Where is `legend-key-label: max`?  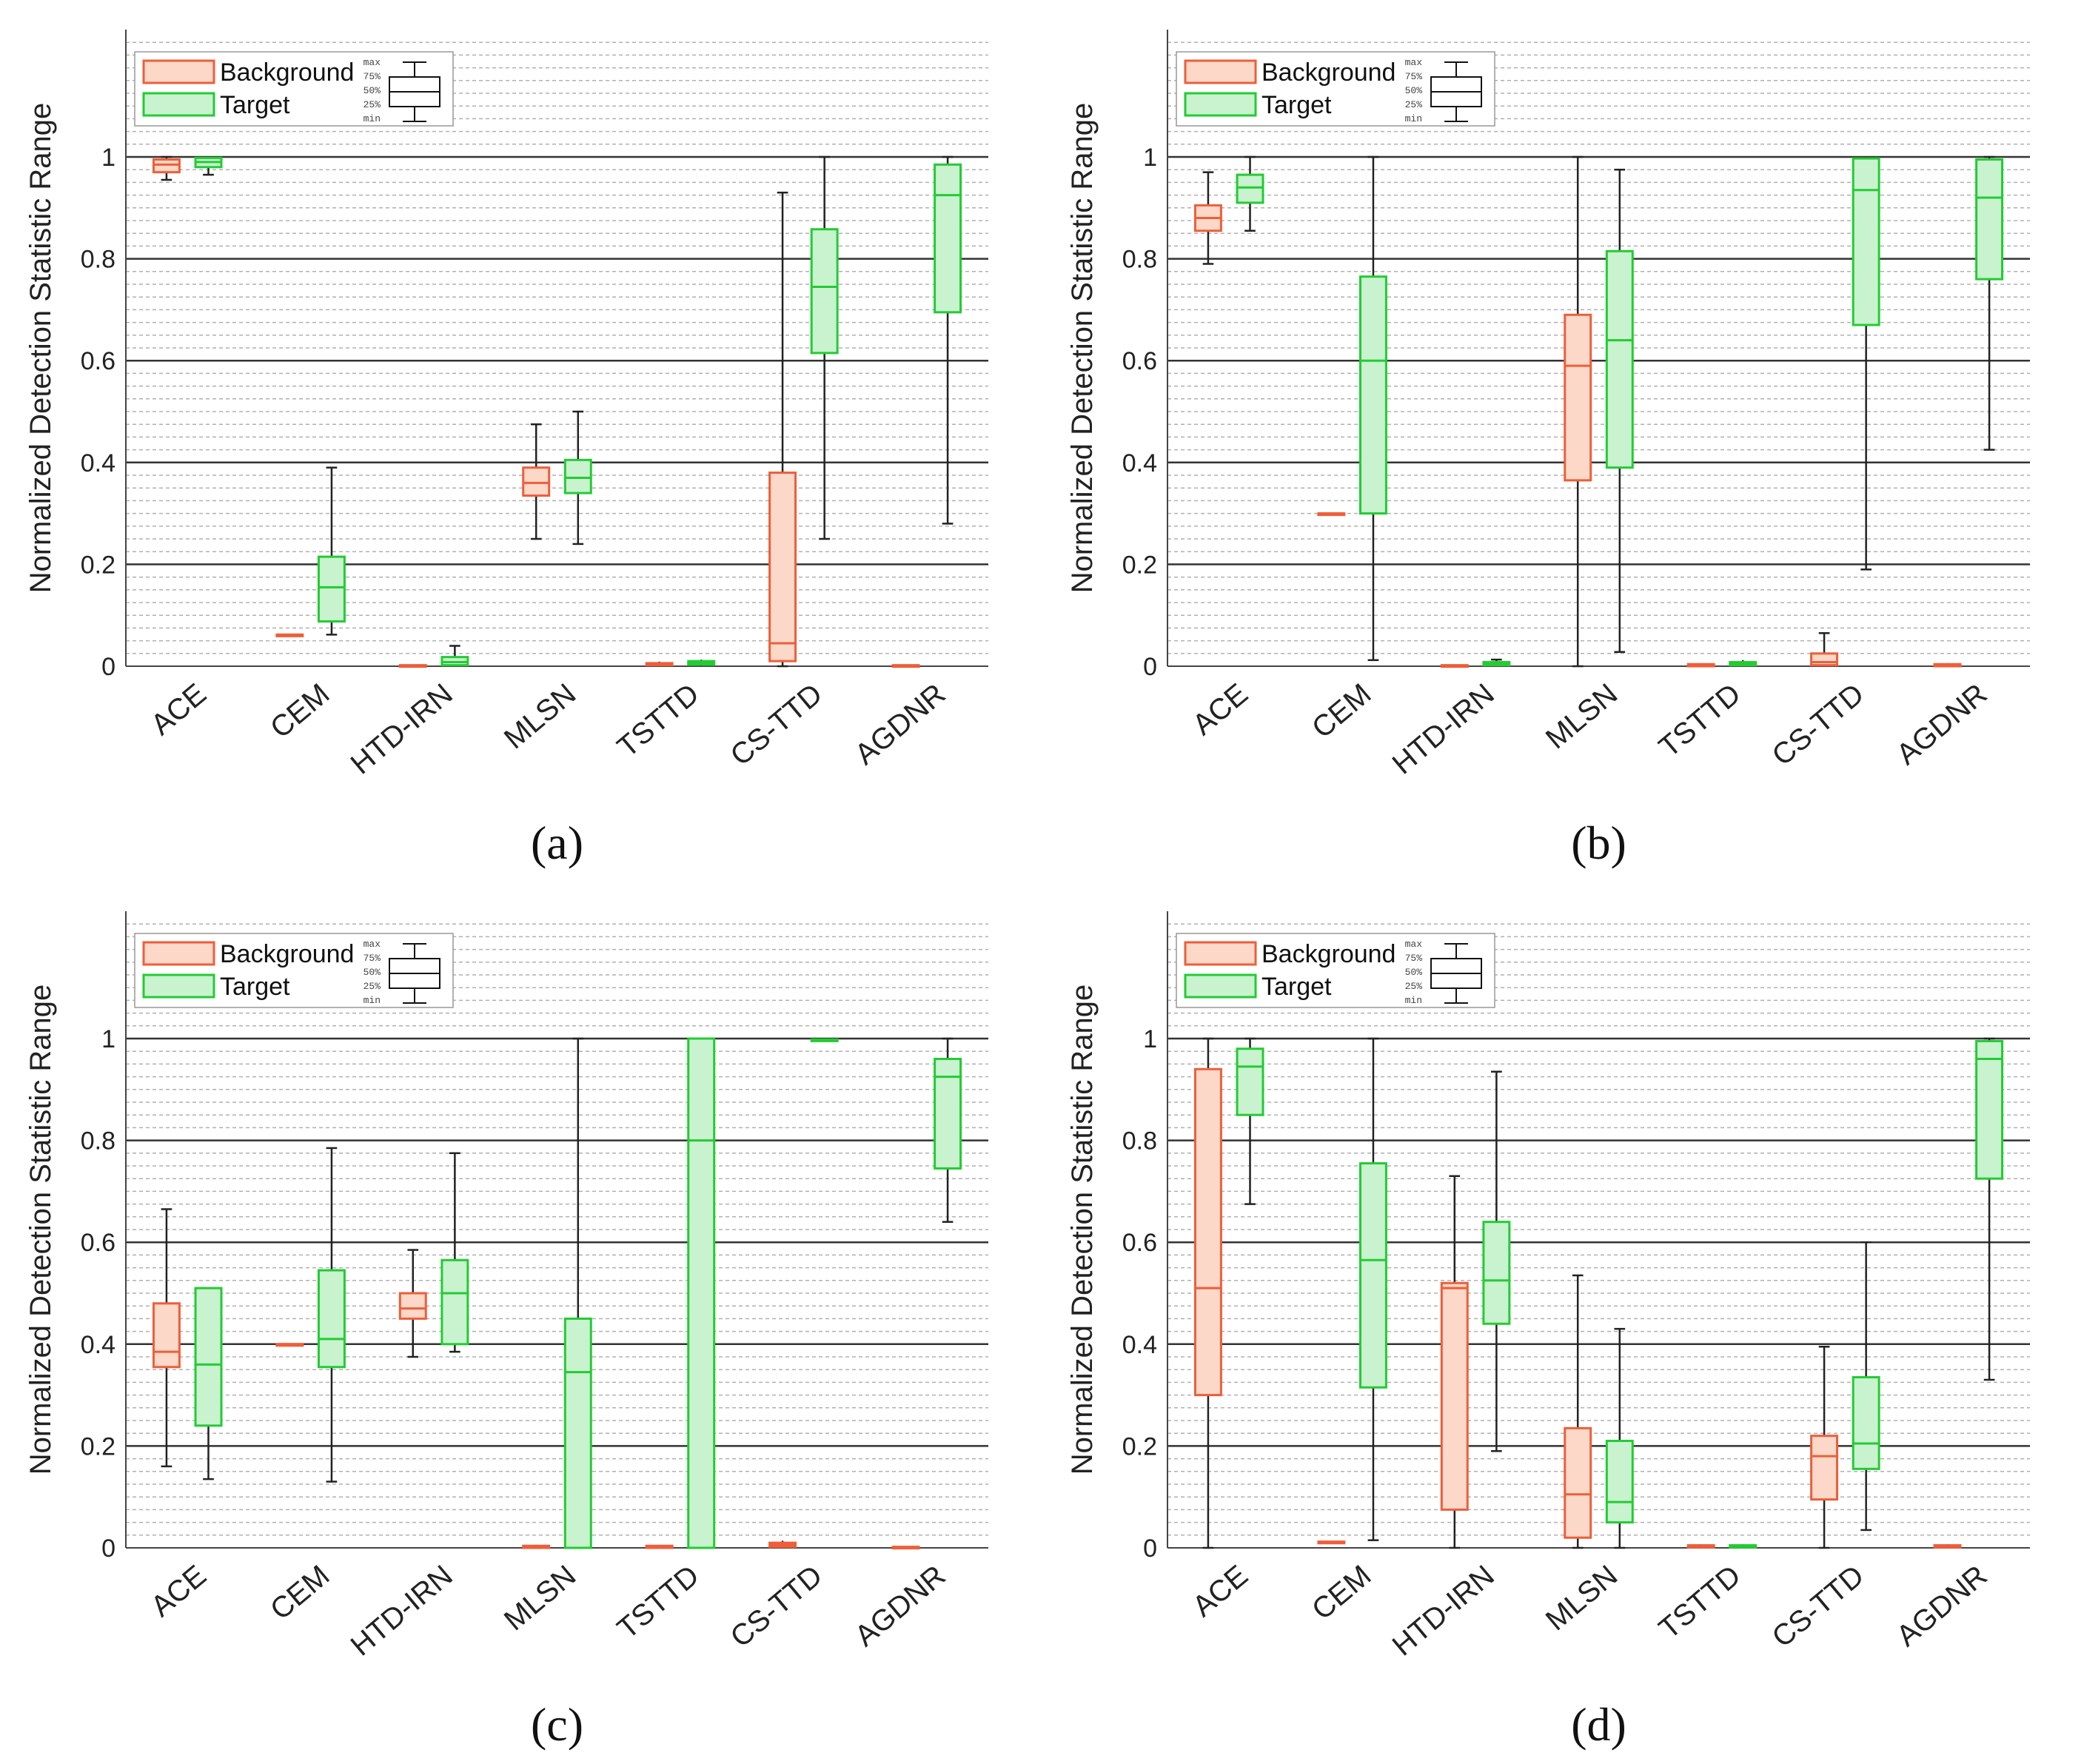
legend-key-label: max is located at coordinates (1414, 944).